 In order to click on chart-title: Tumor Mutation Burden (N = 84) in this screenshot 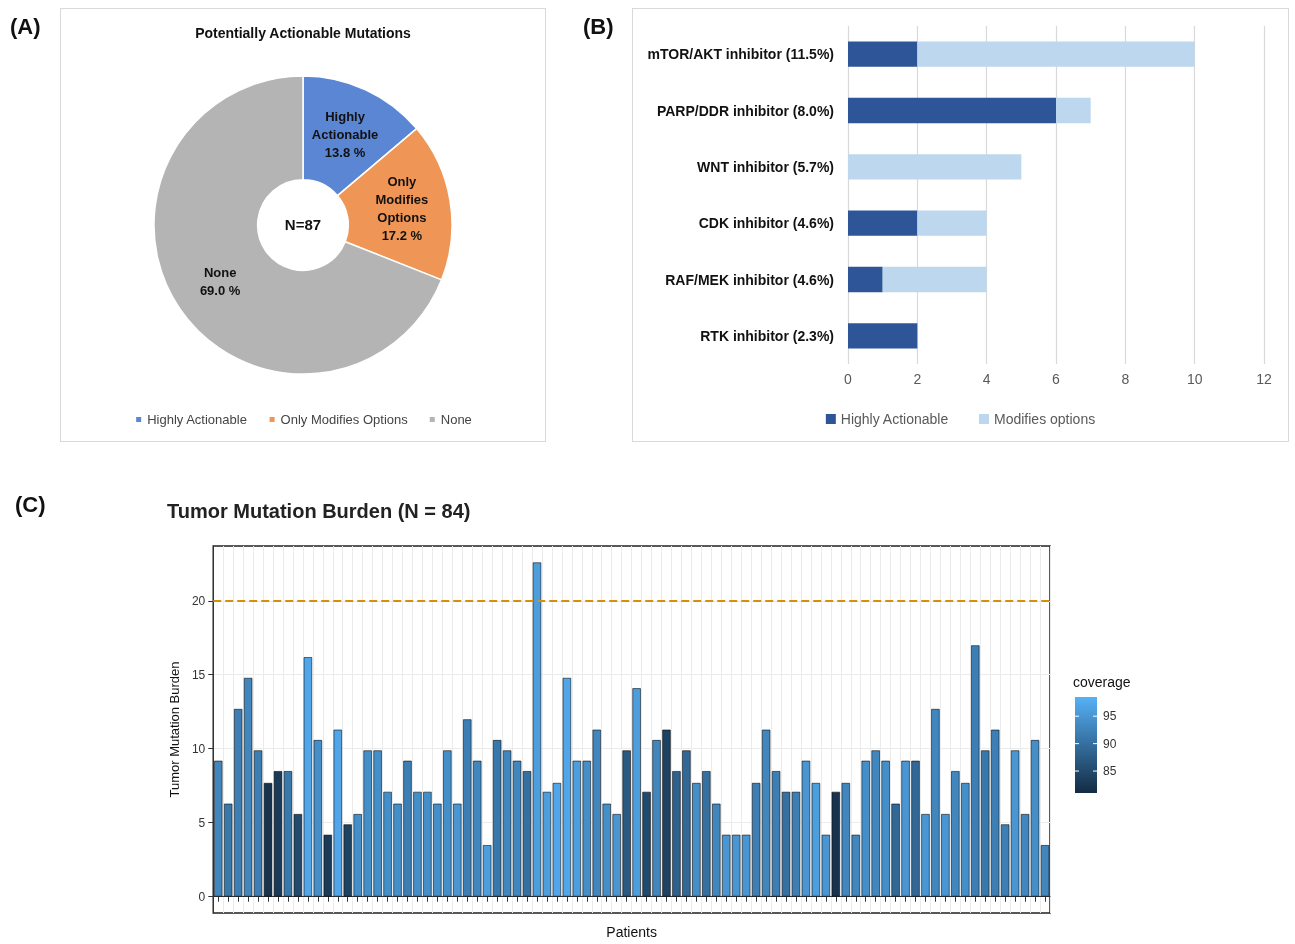, I will do `click(319, 511)`.